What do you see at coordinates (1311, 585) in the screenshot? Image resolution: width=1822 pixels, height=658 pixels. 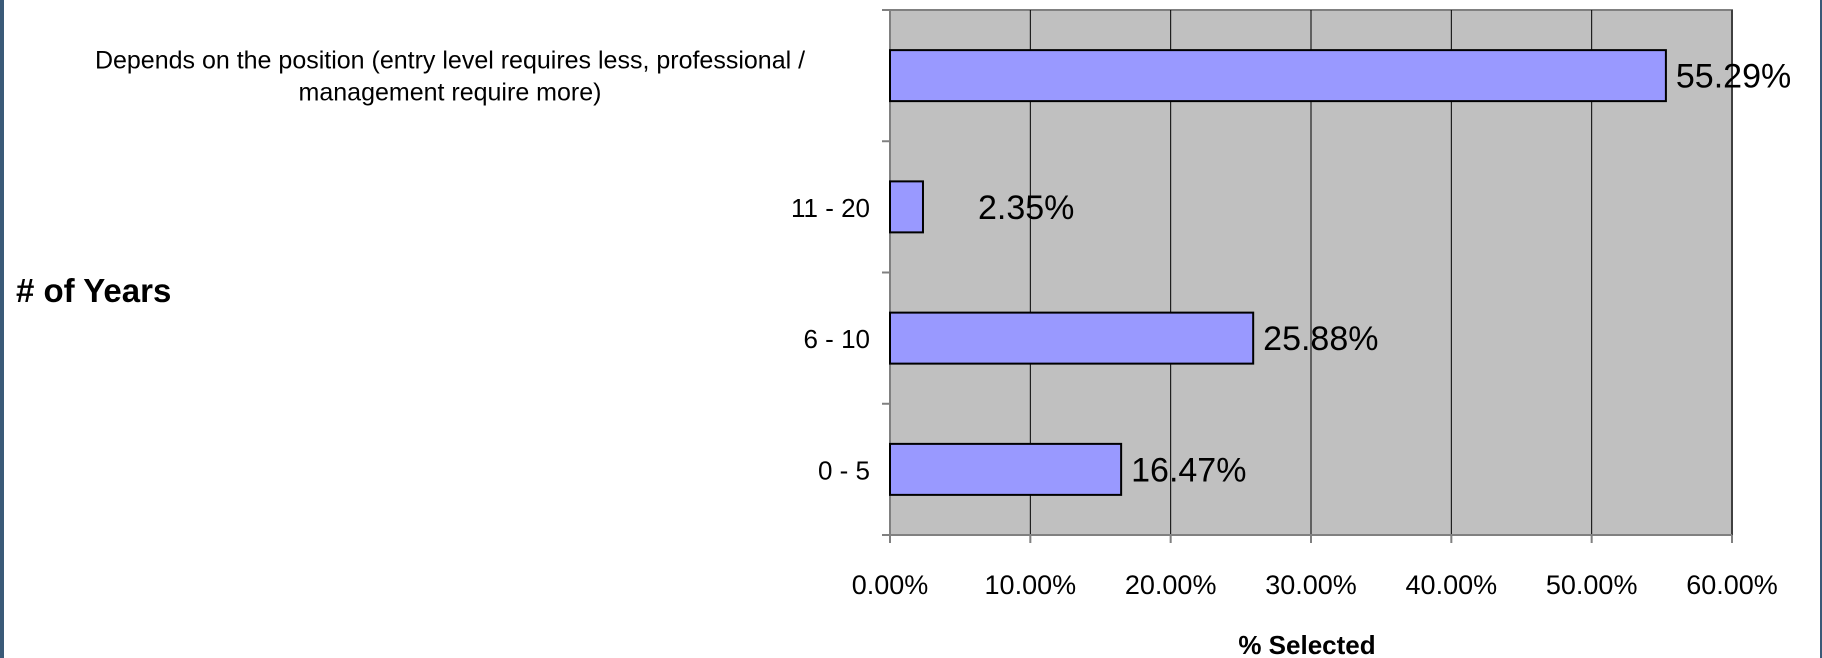 I see `x-tick-label: 30.00%` at bounding box center [1311, 585].